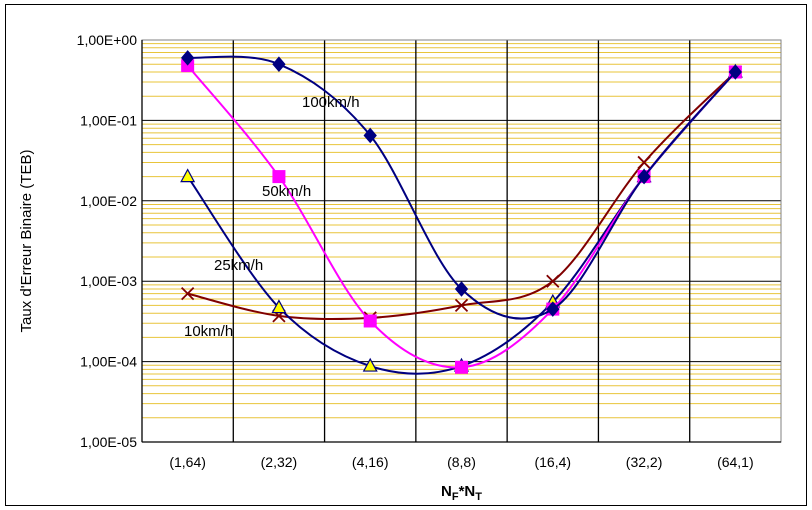 The width and height of the screenshot is (812, 510). I want to click on x-tick-label: (4,16), so click(370, 462).